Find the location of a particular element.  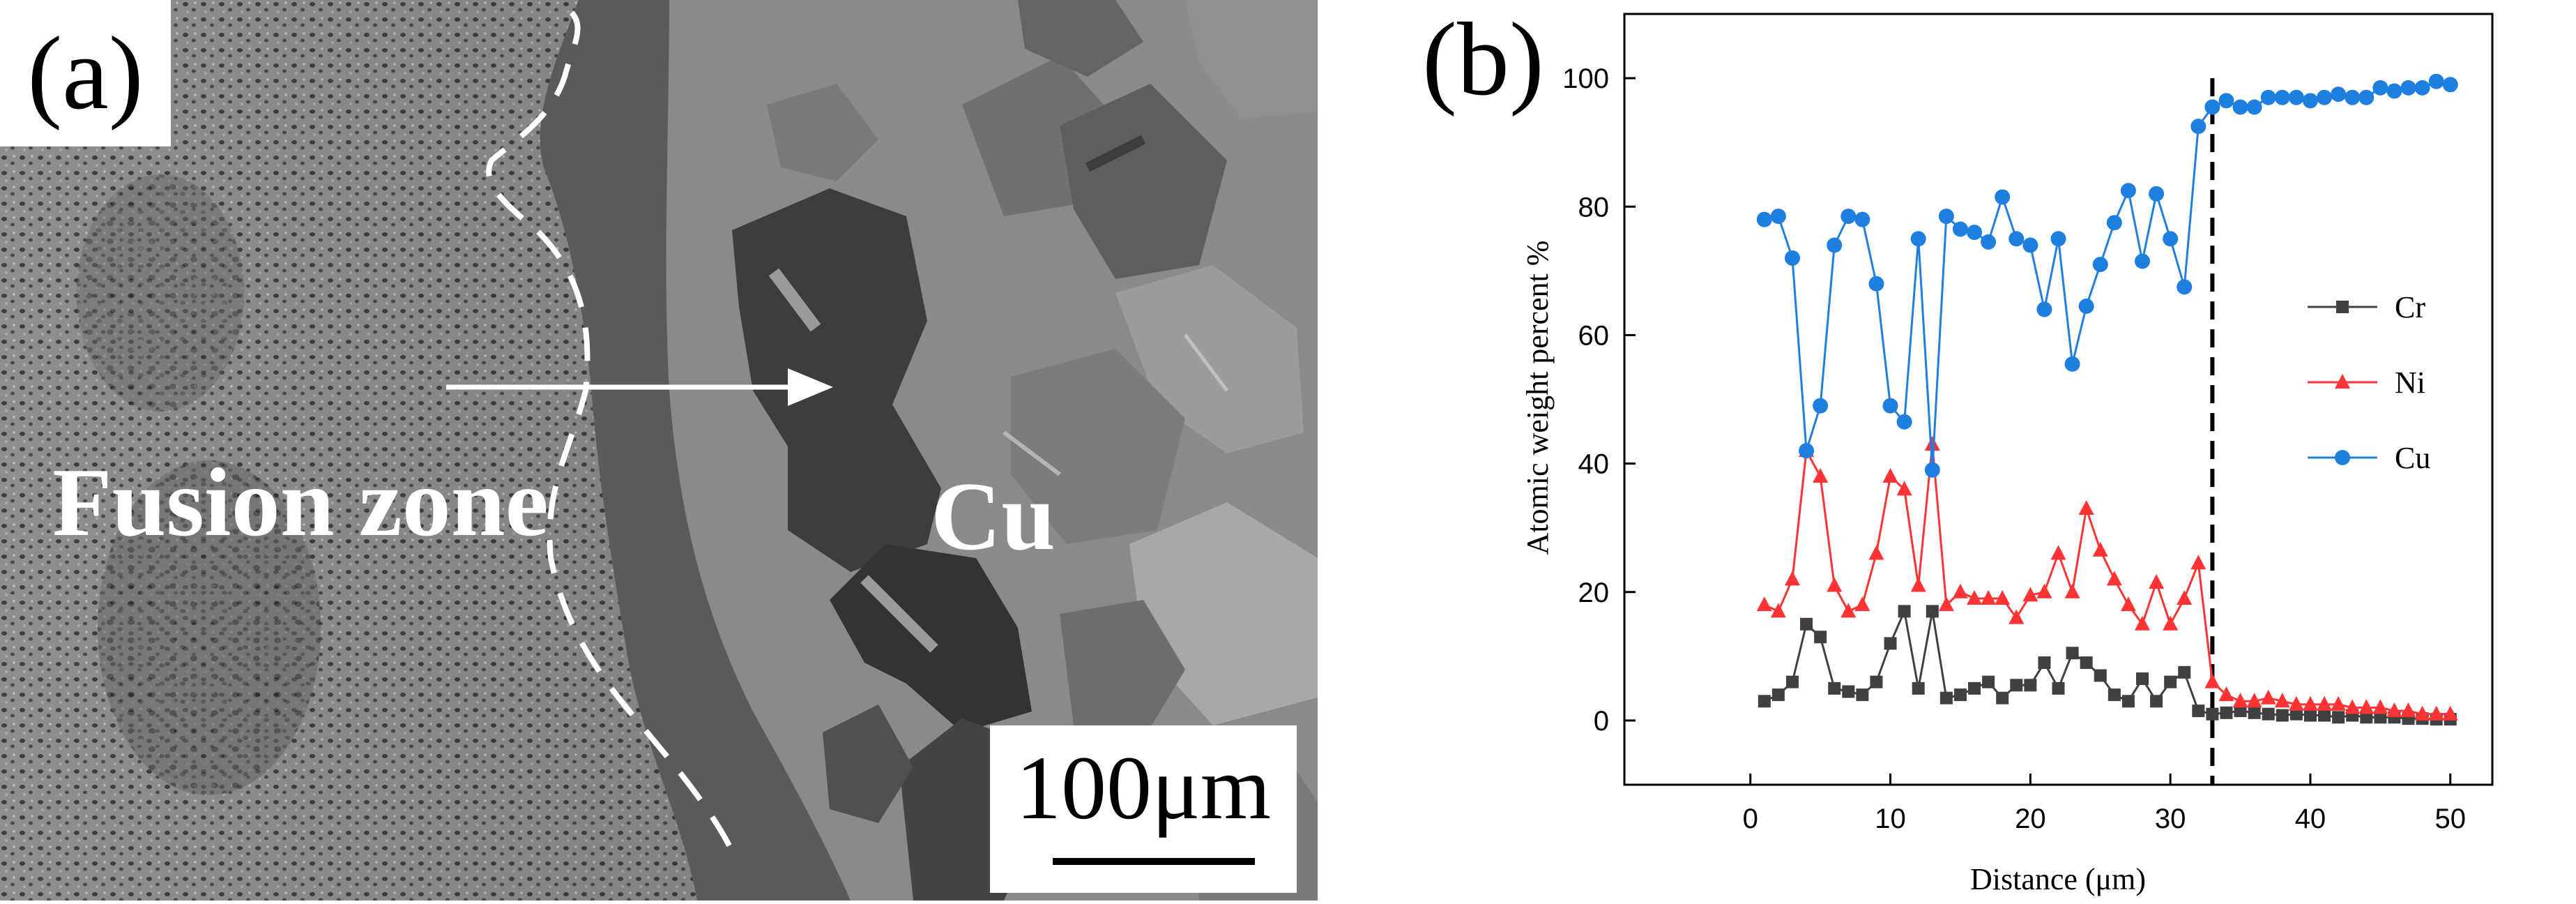

legend-cu-marker is located at coordinates (2342, 457).